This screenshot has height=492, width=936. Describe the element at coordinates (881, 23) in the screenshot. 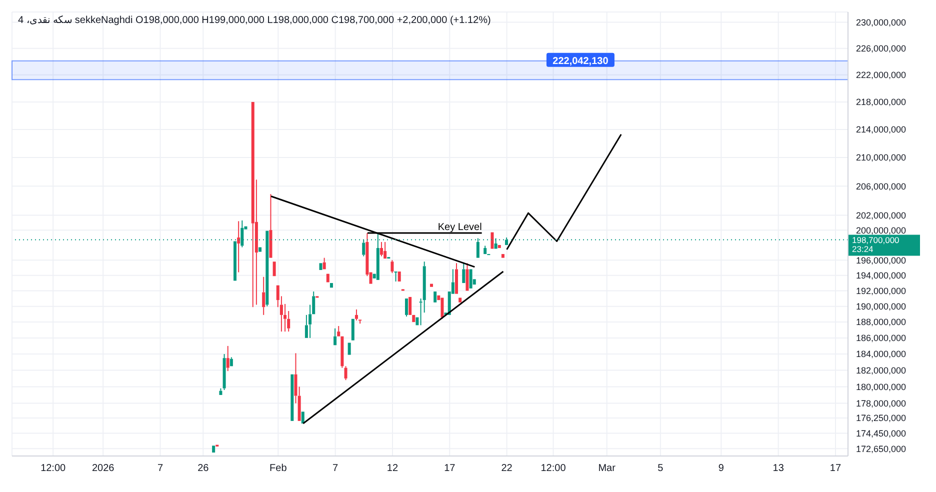

I see `y-tick-label: 230,000,000` at that location.